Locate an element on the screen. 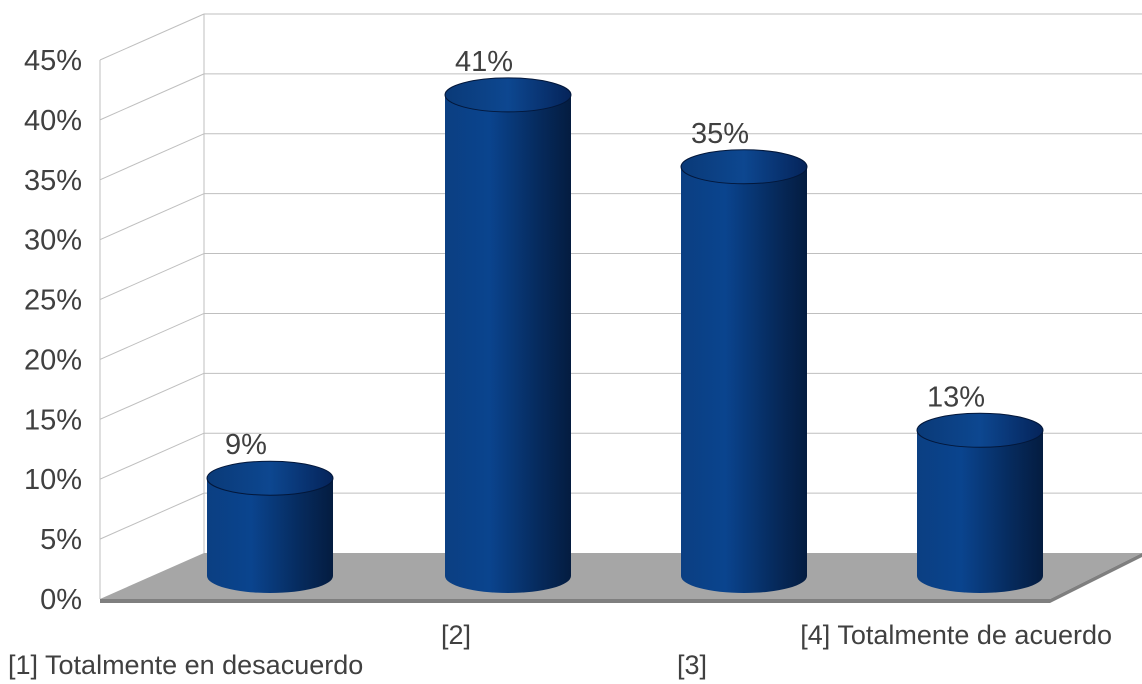  data-label: 9% is located at coordinates (246, 445).